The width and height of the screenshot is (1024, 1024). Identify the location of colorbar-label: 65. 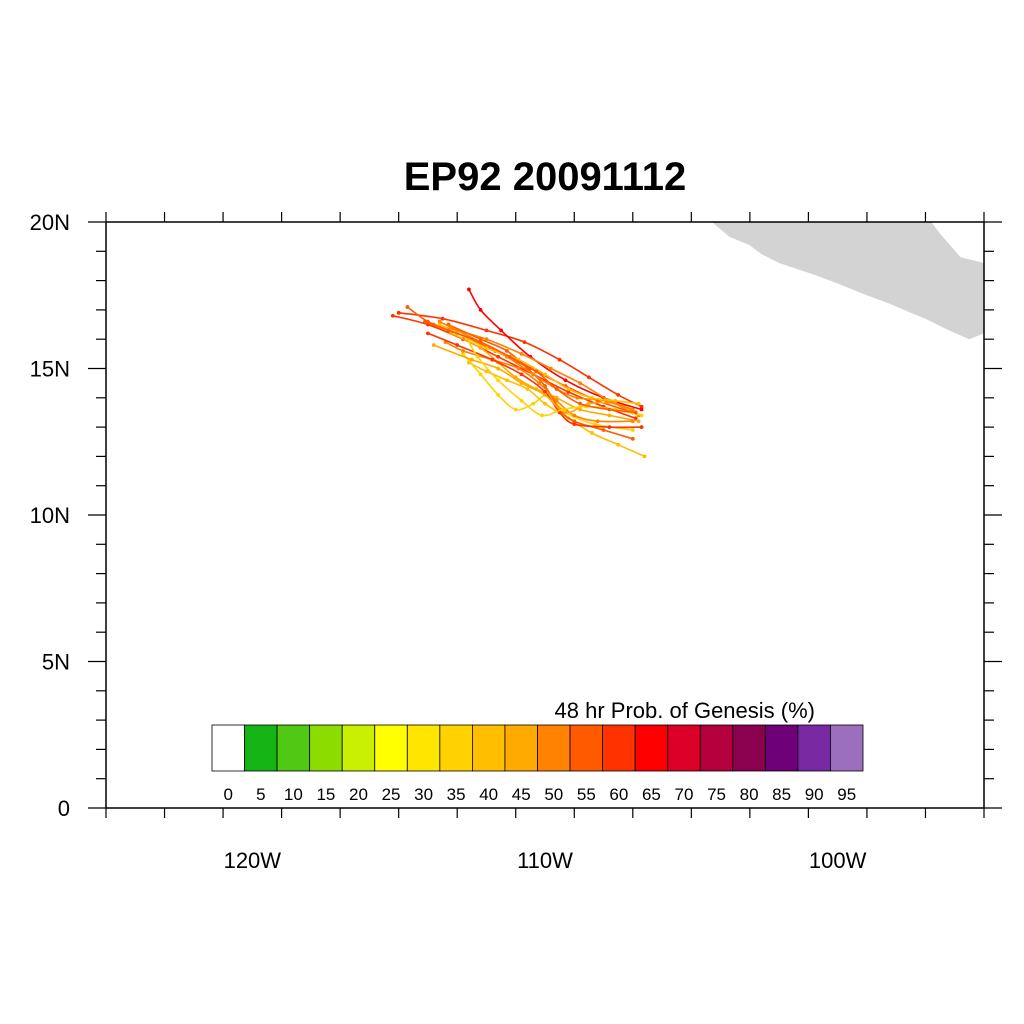
(651, 794).